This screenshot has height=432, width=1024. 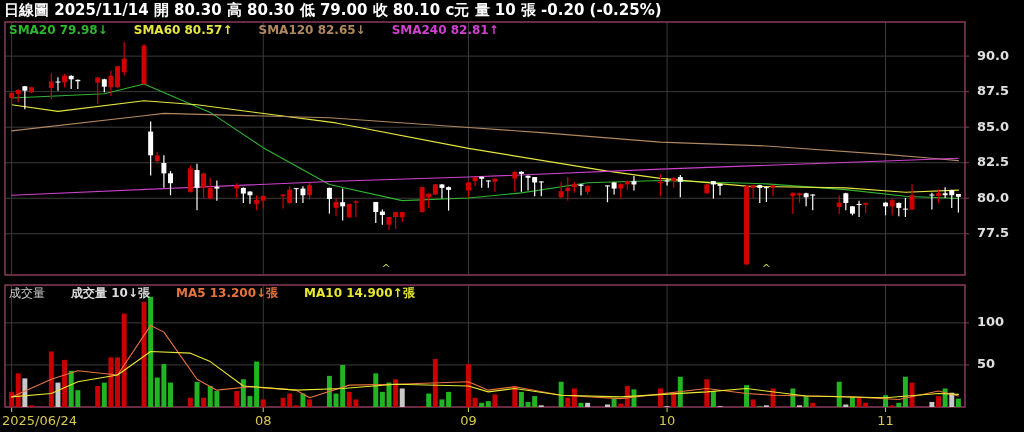 What do you see at coordinates (110, 293) in the screenshot?
I see `series-label: 成交量 10↓張` at bounding box center [110, 293].